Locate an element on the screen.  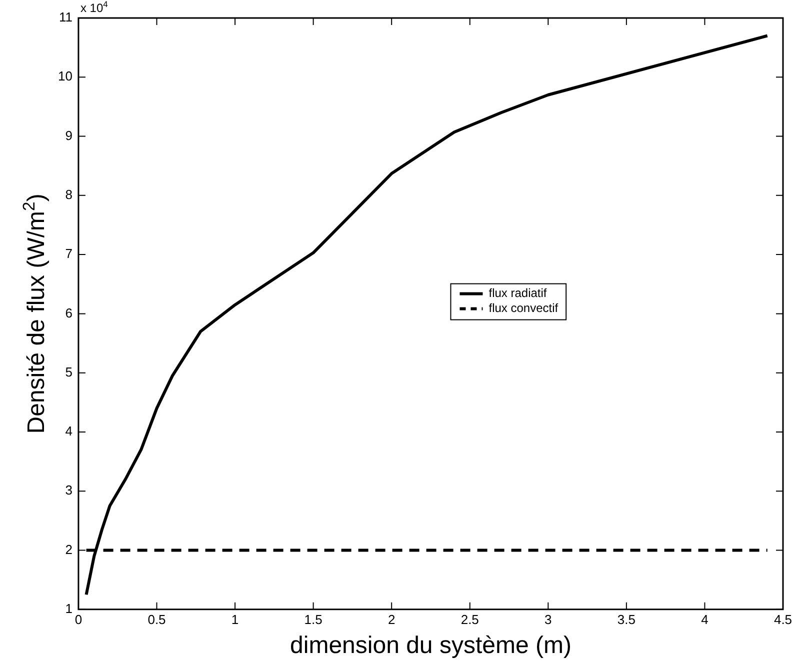
x-tick-label: 0.5 is located at coordinates (157, 619).